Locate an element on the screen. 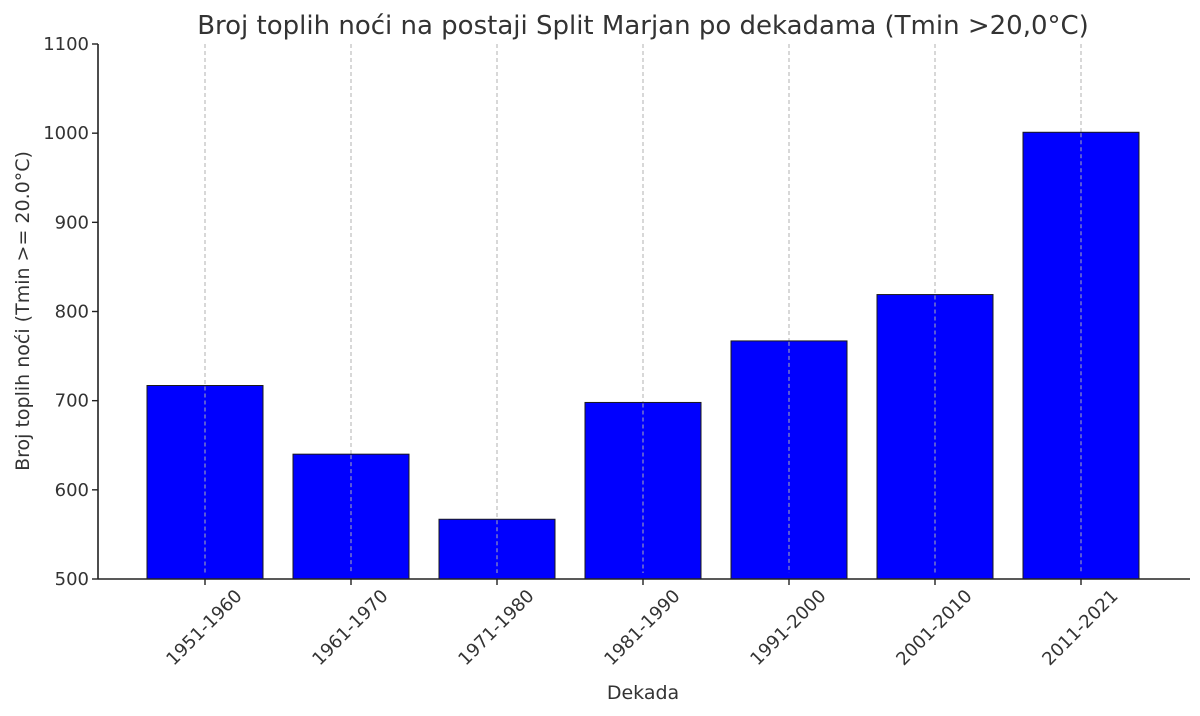 The height and width of the screenshot is (716, 1200). bar-1991-2000 is located at coordinates (789, 460).